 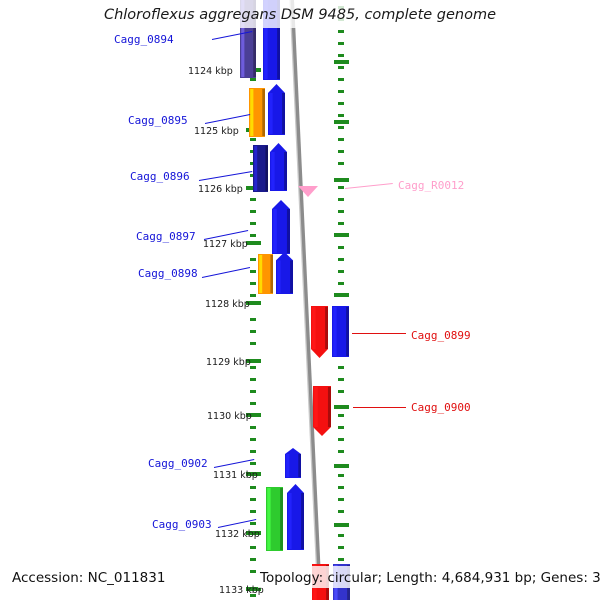 I want to click on gene-label-cagg_0903: Cagg_0903, so click(x=182, y=524).